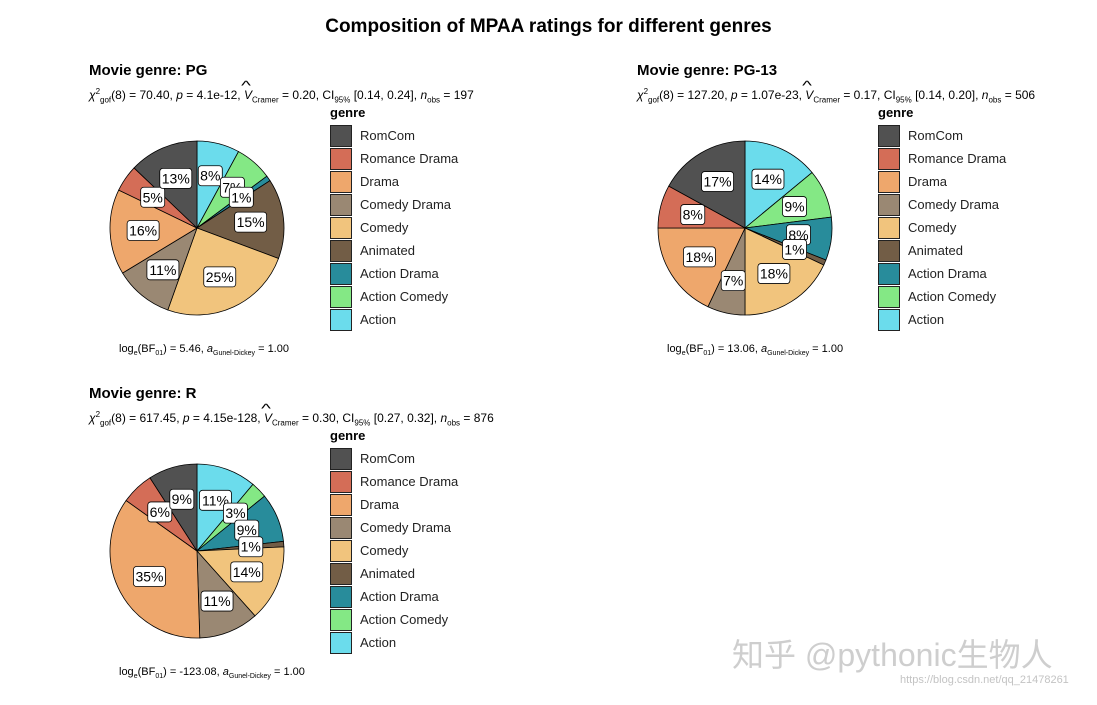 Image resolution: width=1097 pixels, height=705 pixels. I want to click on slice-label-text: 18%, so click(699, 257).